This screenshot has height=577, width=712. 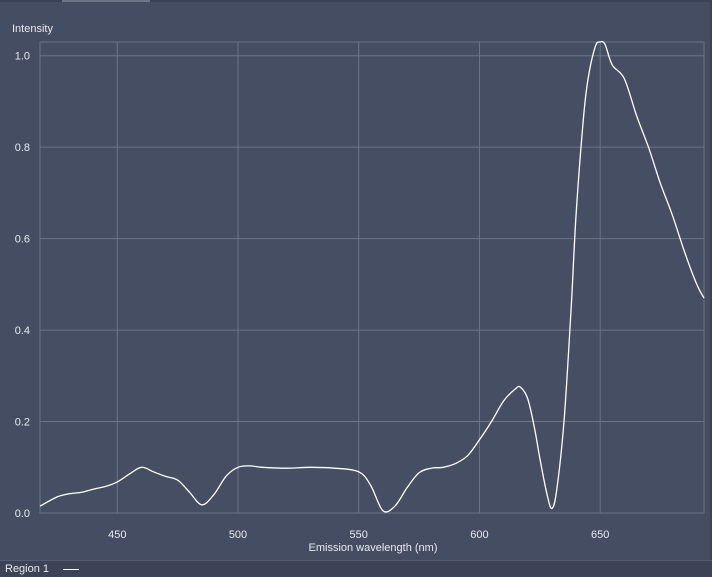 I want to click on y-axis-title: Intensity, so click(x=32, y=29).